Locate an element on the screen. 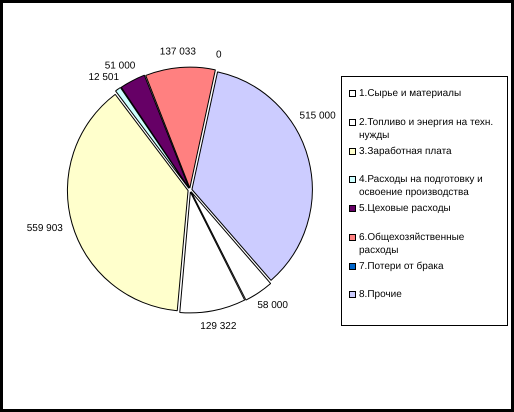 The height and width of the screenshot is (412, 514). data-label: 12 501 is located at coordinates (104, 78).